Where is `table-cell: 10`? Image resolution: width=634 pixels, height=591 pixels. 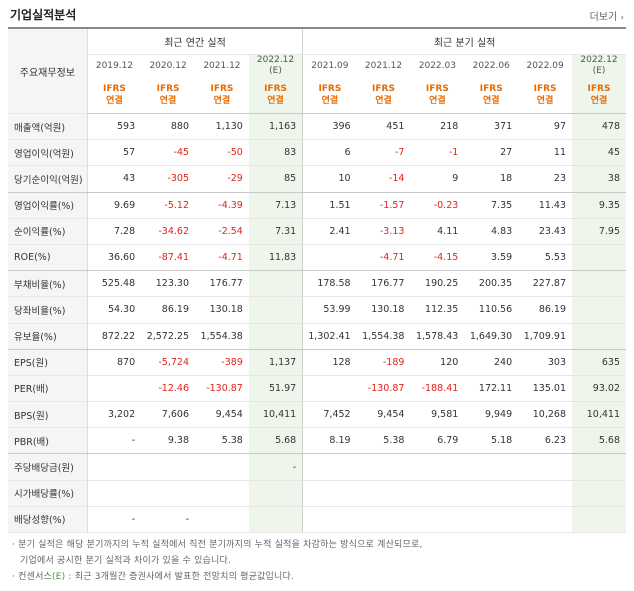 table-cell: 10 is located at coordinates (329, 179).